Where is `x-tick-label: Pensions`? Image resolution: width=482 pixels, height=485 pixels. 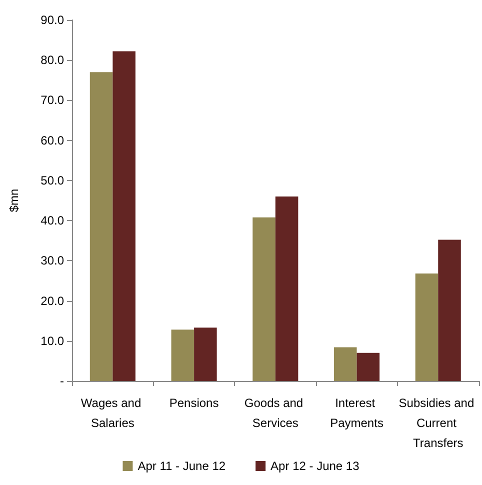
x-tick-label: Pensions is located at coordinates (194, 403).